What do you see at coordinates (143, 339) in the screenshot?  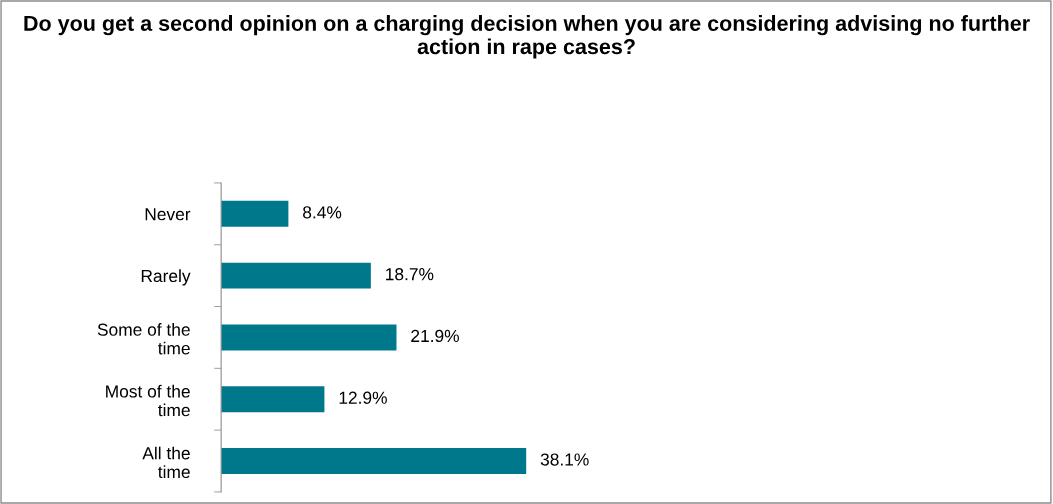 I see `y-tick-label: Some of the time` at bounding box center [143, 339].